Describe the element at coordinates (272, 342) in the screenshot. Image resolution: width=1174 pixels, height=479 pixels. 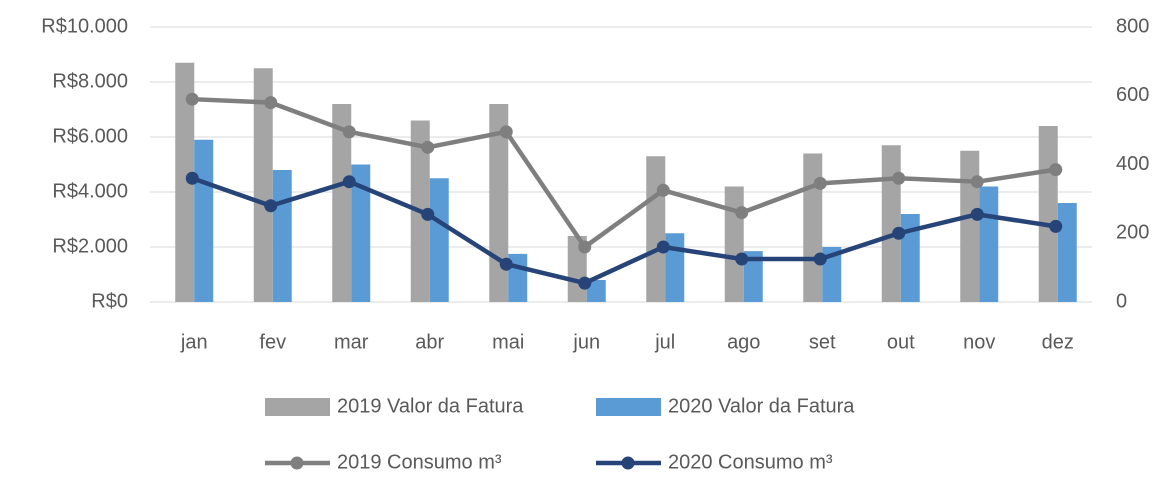
I see `x-tick-label: fev` at that location.